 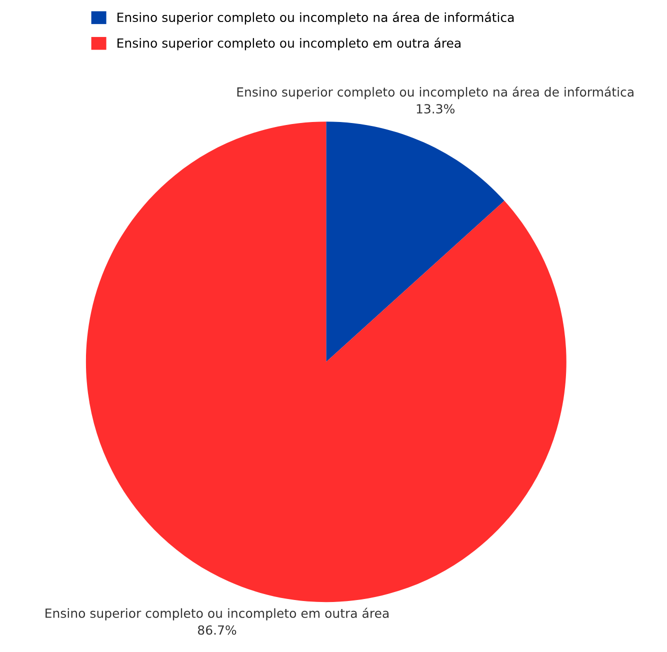 I want to click on slice-label: Ensino superior completo ou incompleto na área de informática, so click(x=435, y=93).